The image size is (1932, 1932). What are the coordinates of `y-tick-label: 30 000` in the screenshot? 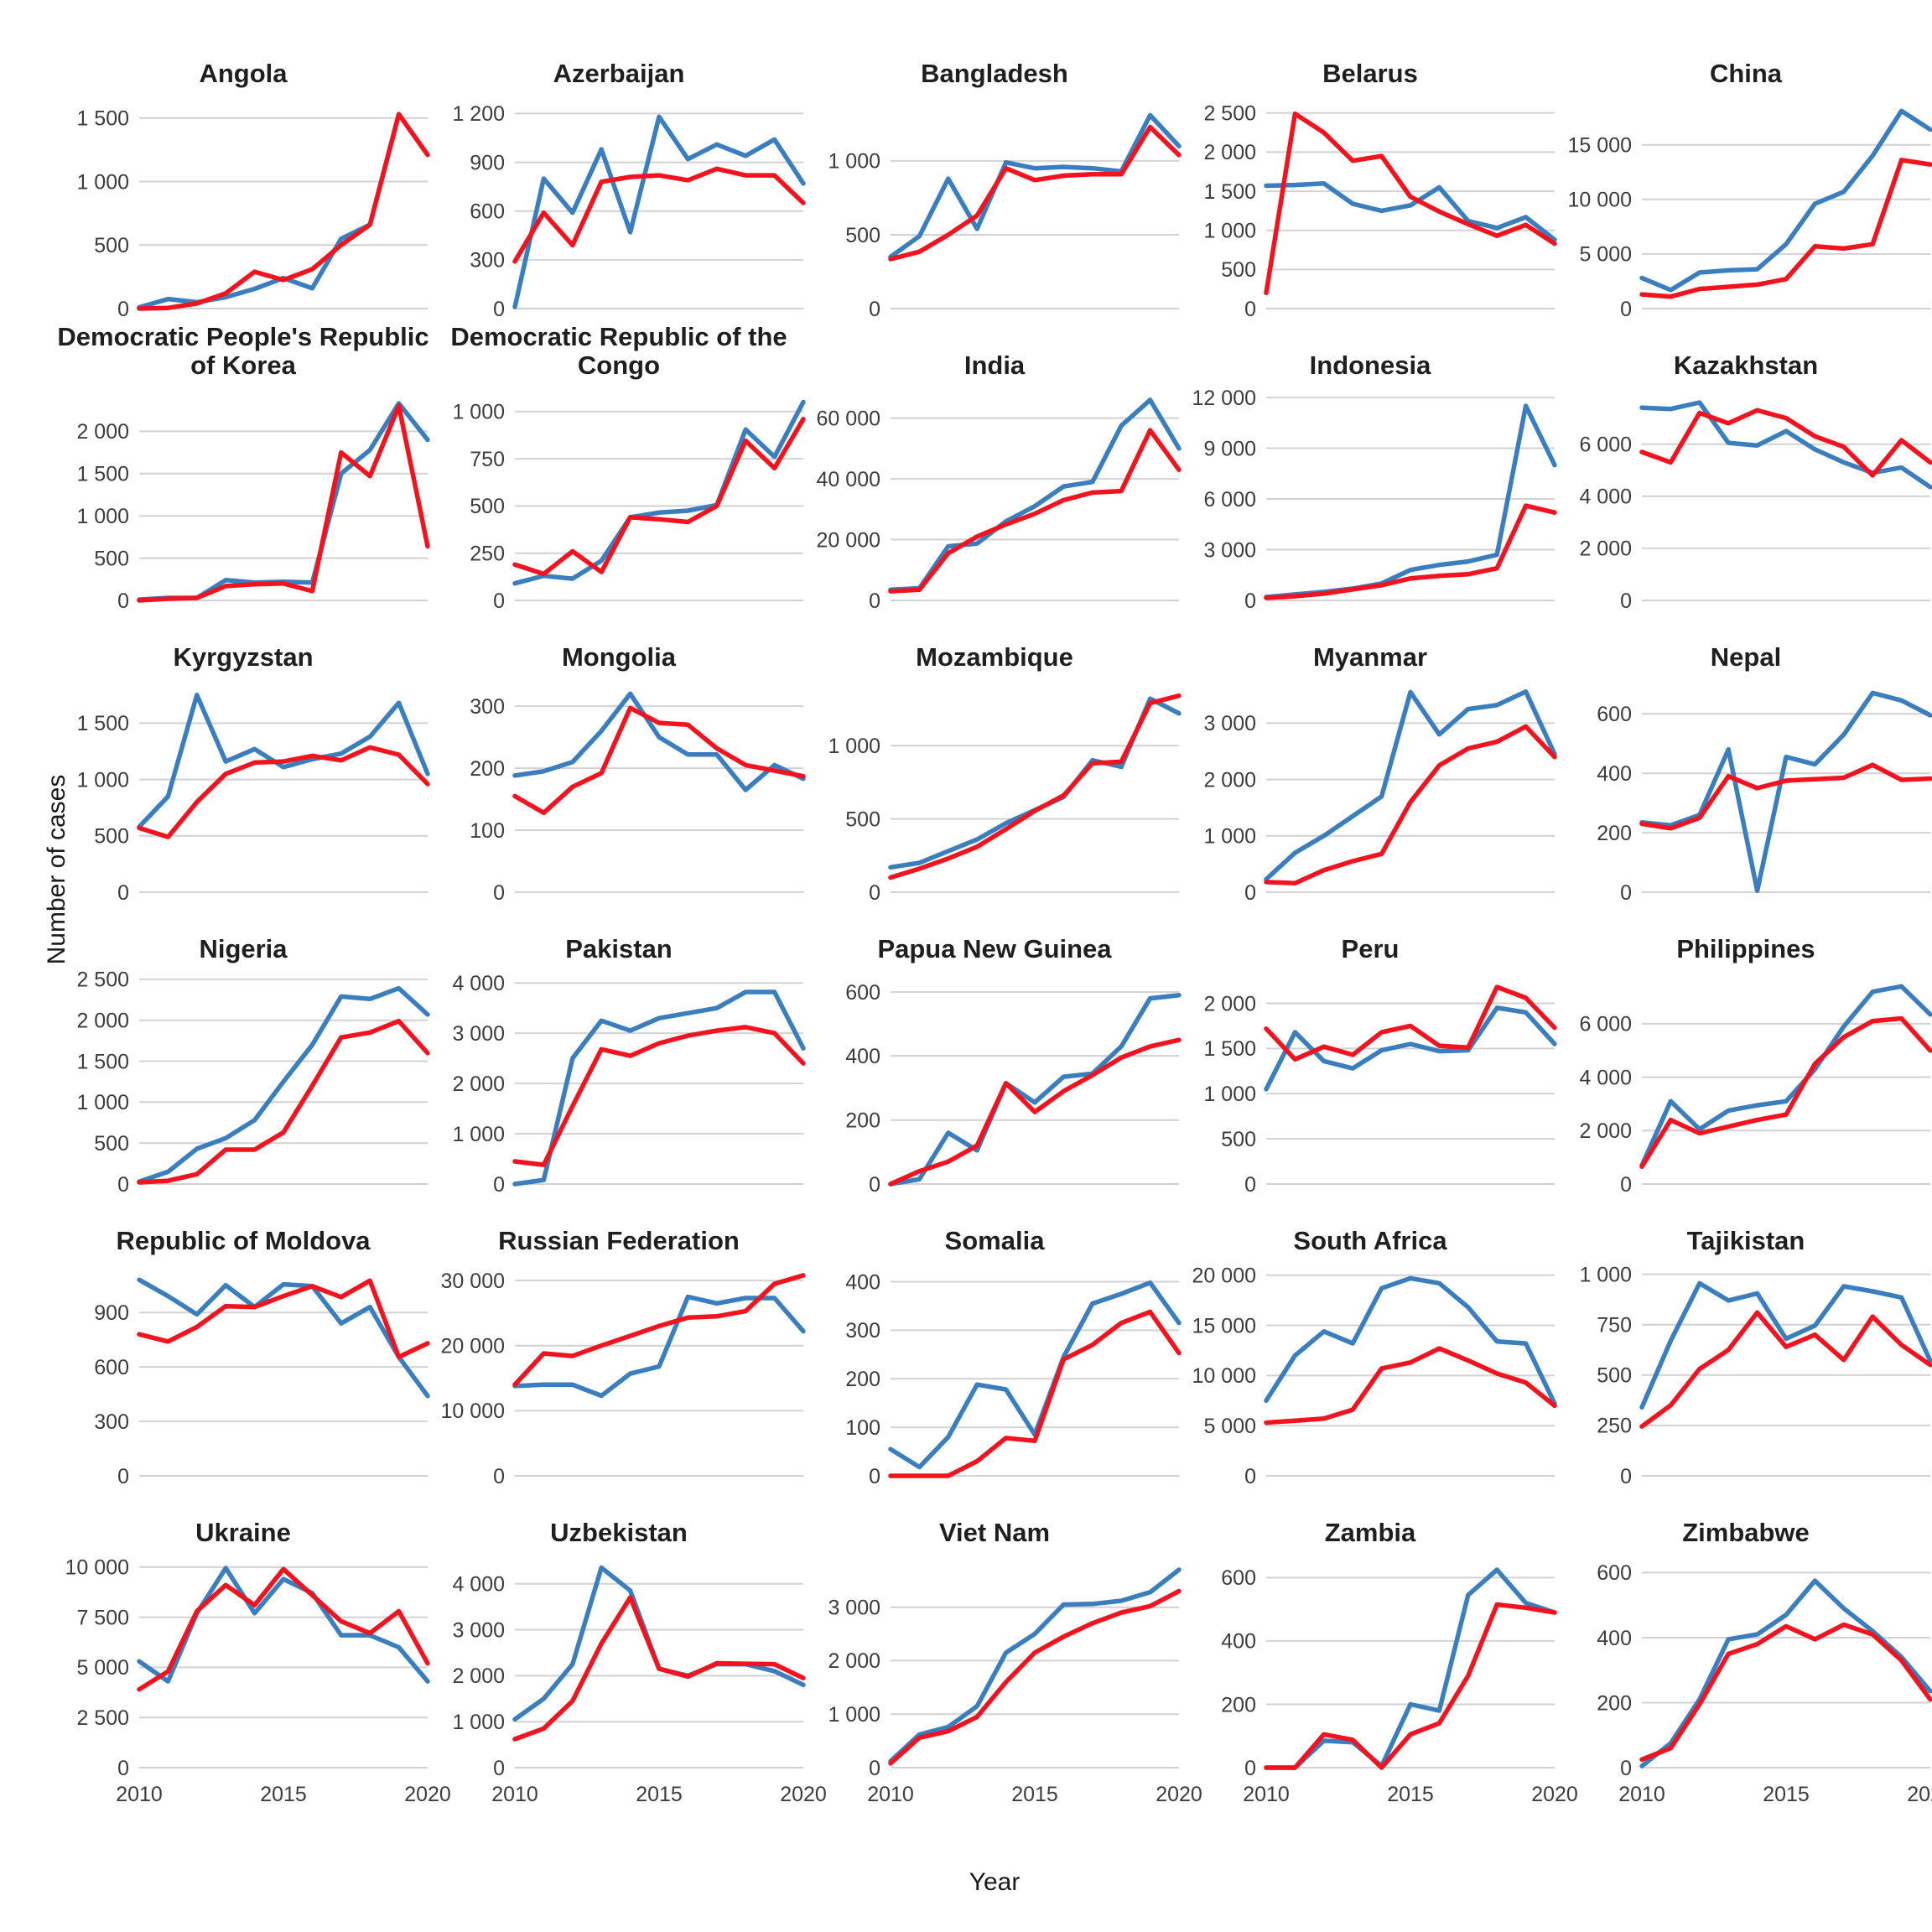 It's located at (473, 1281).